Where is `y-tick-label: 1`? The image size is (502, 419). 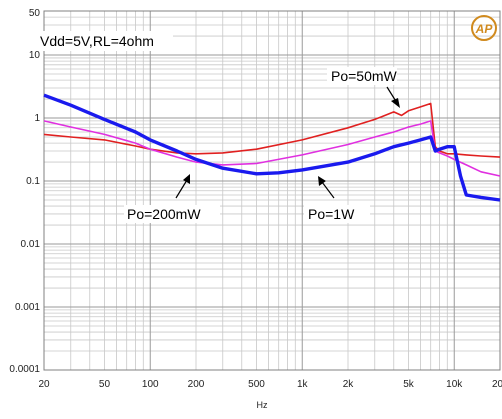
y-tick-label: 1 is located at coordinates (37, 118).